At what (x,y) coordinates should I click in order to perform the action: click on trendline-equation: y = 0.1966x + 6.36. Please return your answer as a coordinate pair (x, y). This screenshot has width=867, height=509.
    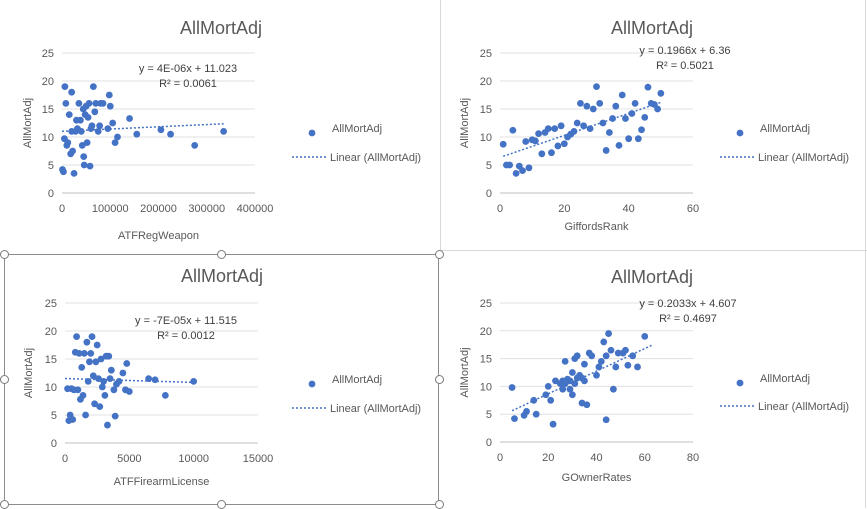
    Looking at the image, I should click on (684, 51).